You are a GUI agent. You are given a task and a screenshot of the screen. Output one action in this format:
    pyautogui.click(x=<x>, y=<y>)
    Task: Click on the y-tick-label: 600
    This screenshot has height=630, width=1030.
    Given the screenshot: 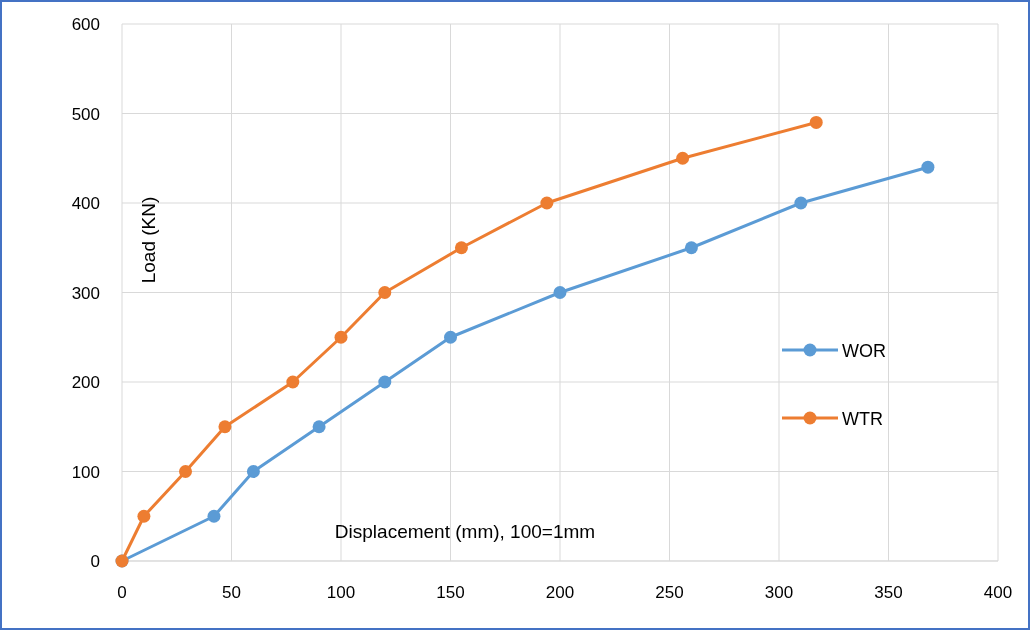 What is the action you would take?
    pyautogui.click(x=85, y=24)
    